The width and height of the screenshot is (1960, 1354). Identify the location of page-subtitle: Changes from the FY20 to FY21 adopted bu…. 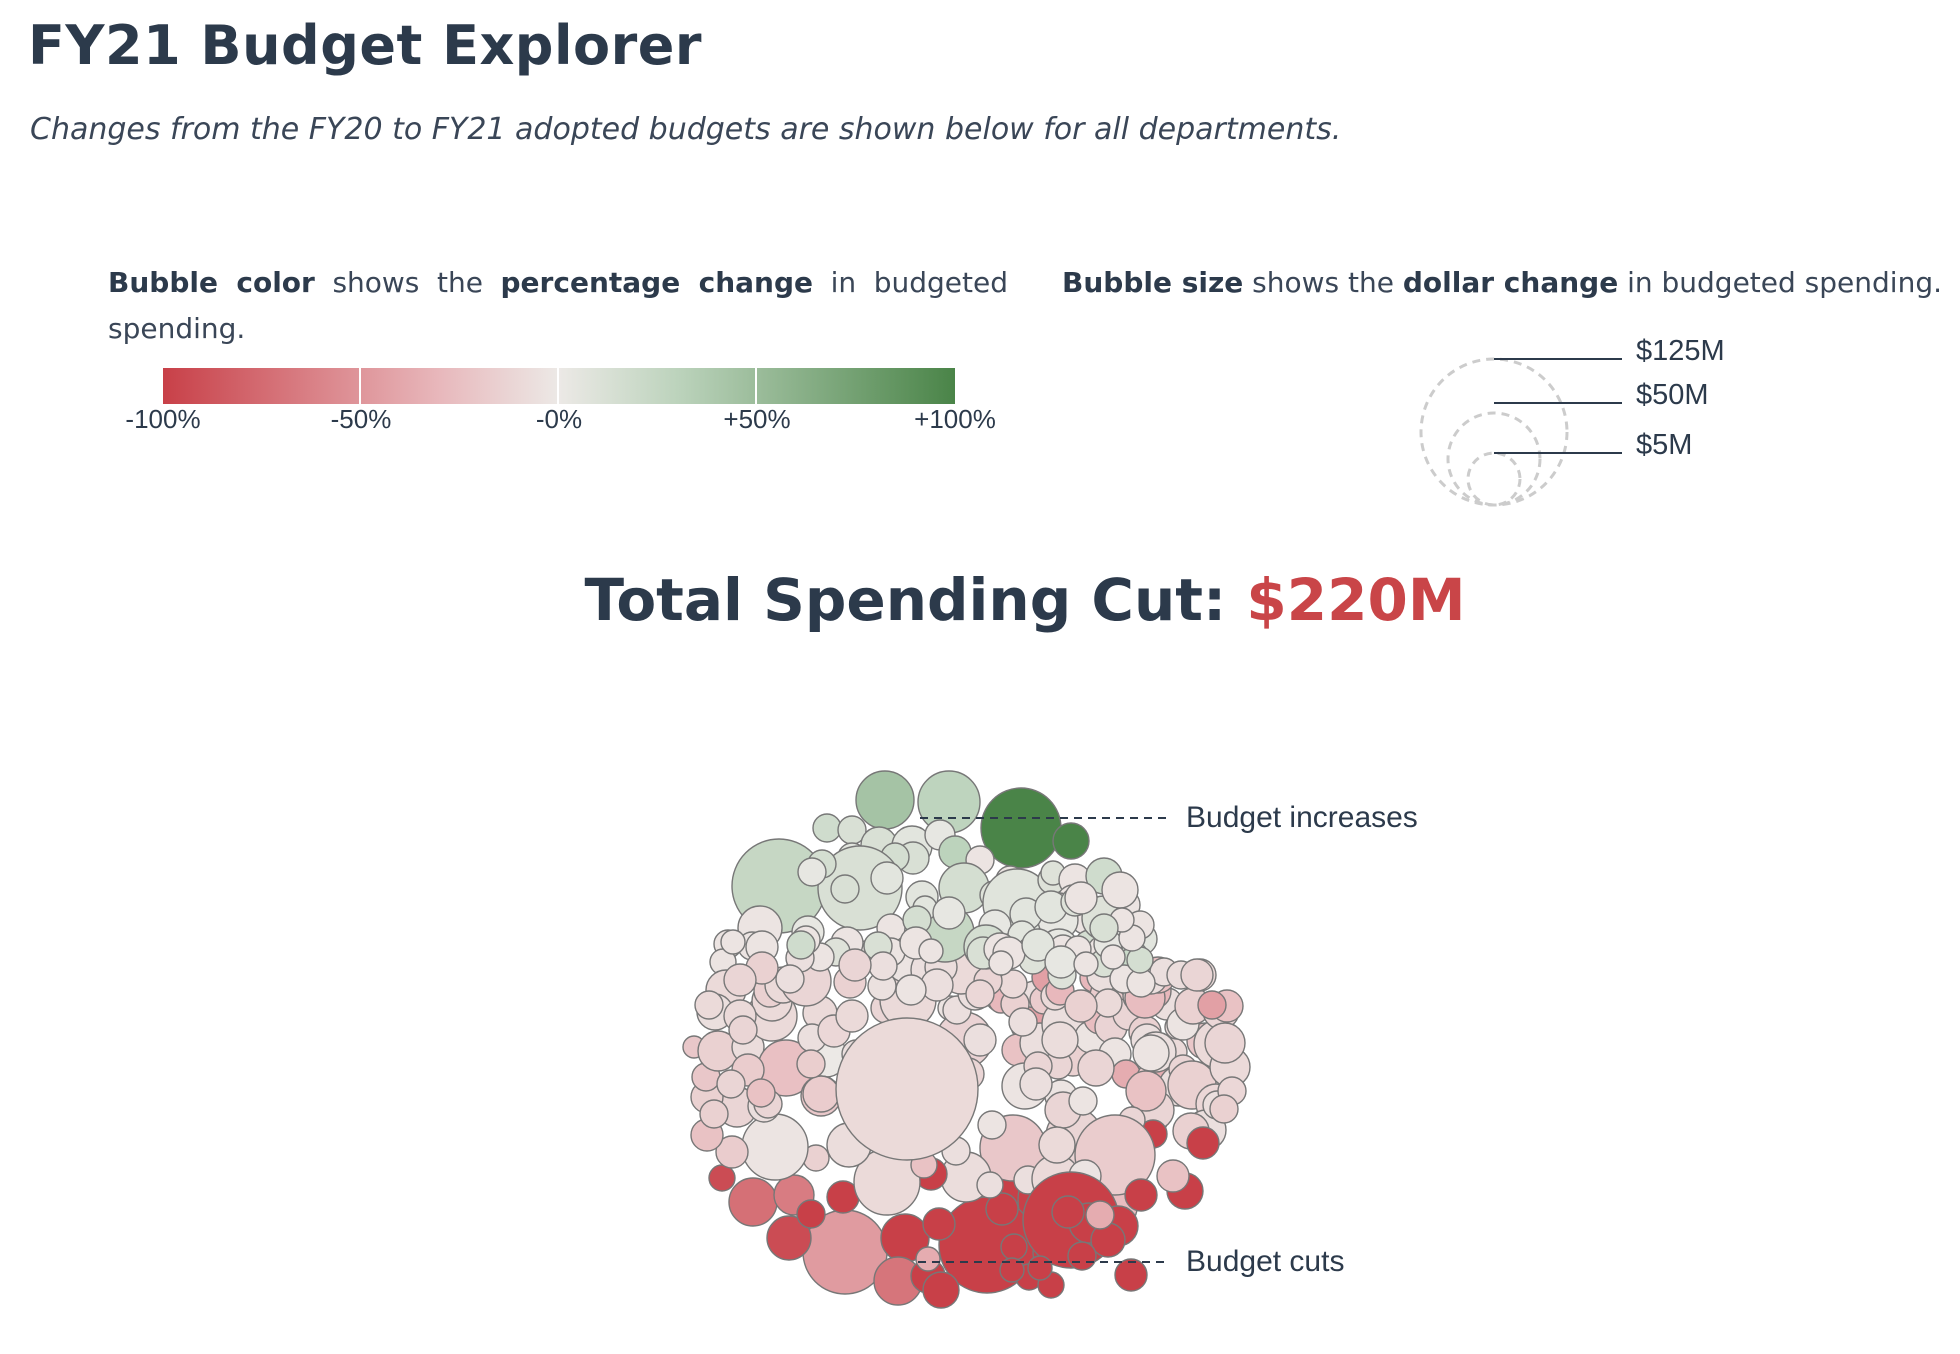
(686, 129).